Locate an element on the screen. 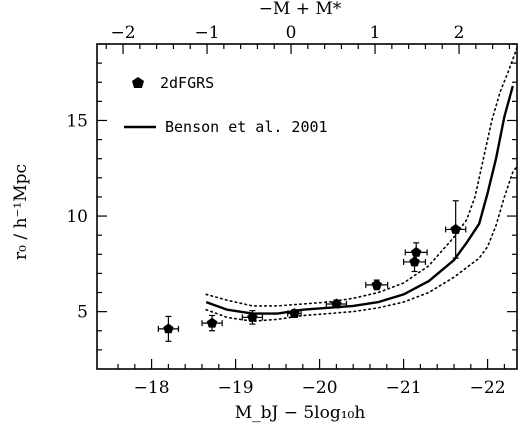  legend-model-label: Benson et al. 2001 is located at coordinates (246, 127).